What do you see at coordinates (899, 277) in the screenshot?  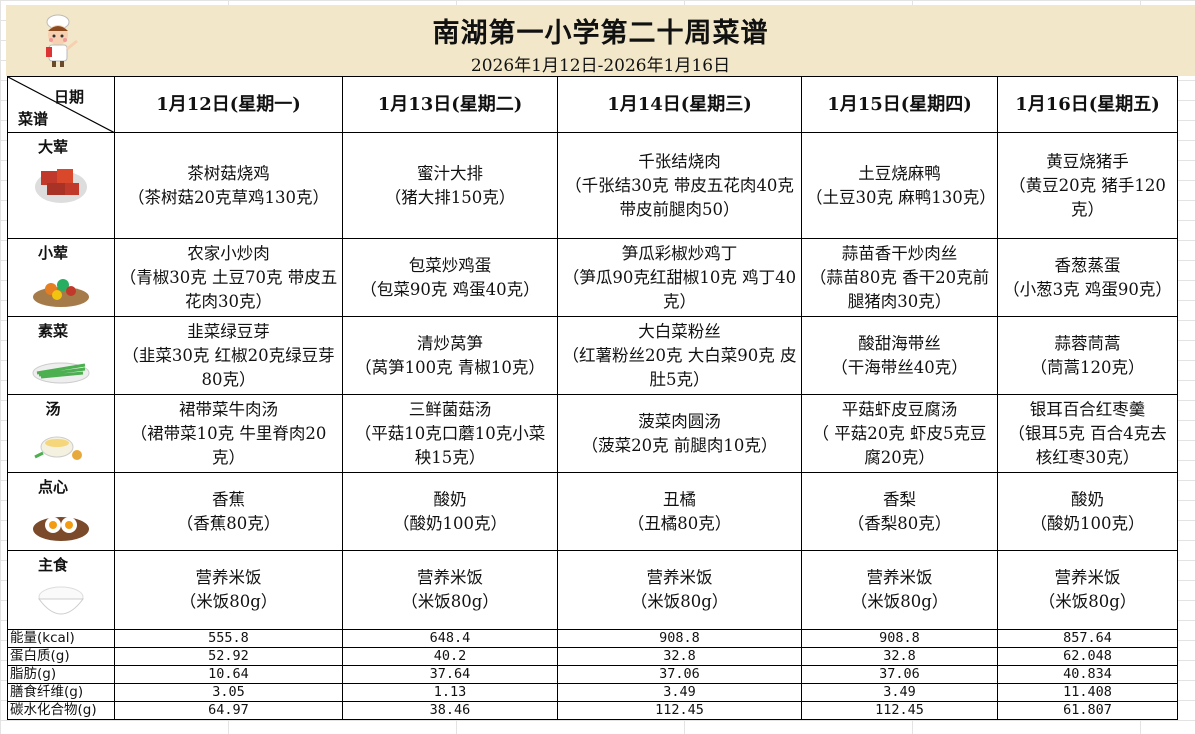 I see `dish-cell: 蒜苗香干炒肉丝 （蒜苗80克 香干20克前腿猪肉30克）` at bounding box center [899, 277].